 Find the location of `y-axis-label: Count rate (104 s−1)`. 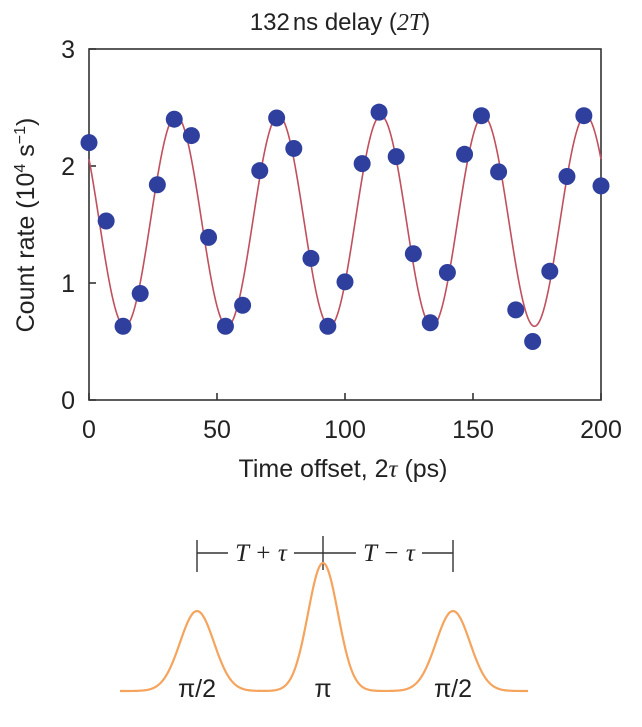

y-axis-label: Count rate (104 s−1) is located at coordinates (26, 225).